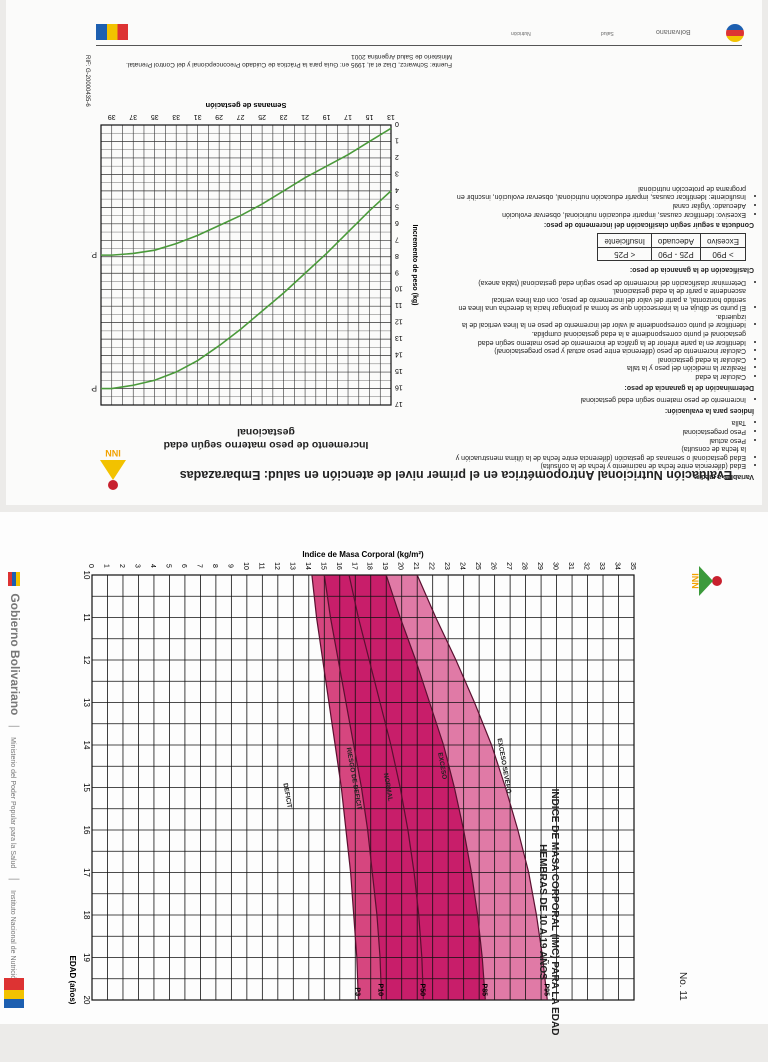 The height and width of the screenshot is (1062, 768). What do you see at coordinates (391, 116) in the screenshot?
I see `svg-text: 13` at bounding box center [391, 116].